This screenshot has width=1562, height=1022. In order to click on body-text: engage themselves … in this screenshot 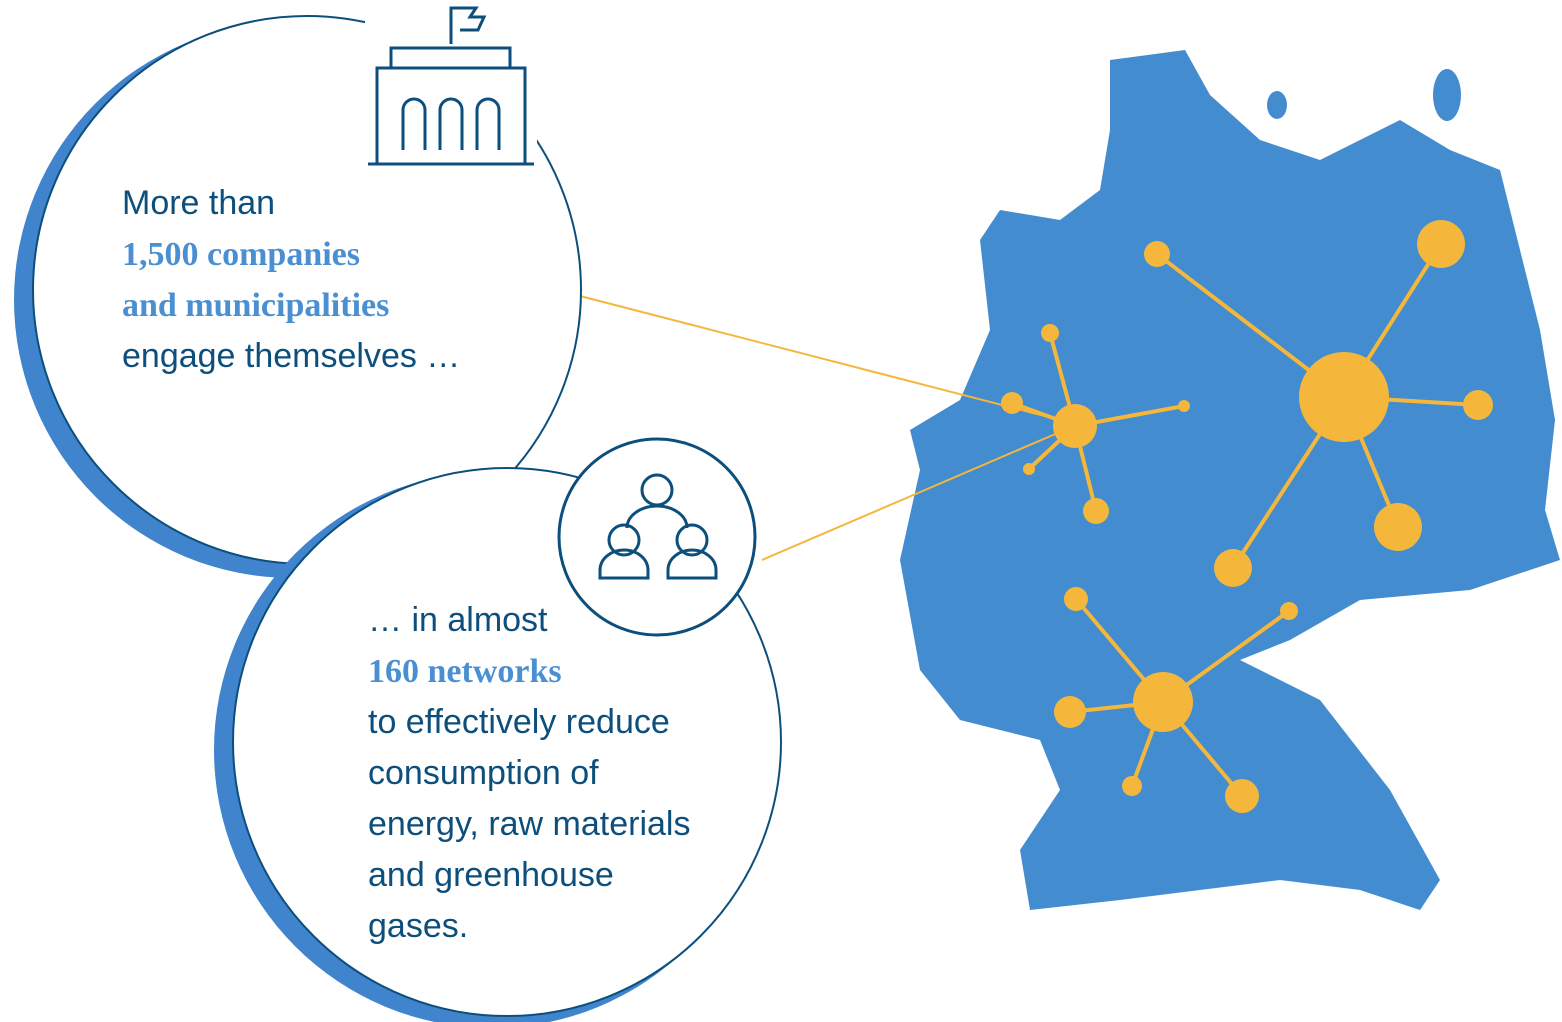, I will do `click(291, 356)`.